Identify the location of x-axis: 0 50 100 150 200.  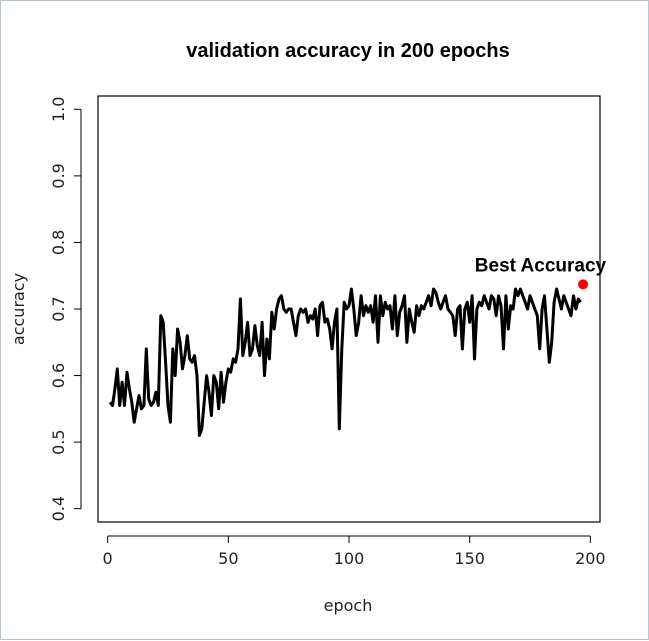
(354, 551).